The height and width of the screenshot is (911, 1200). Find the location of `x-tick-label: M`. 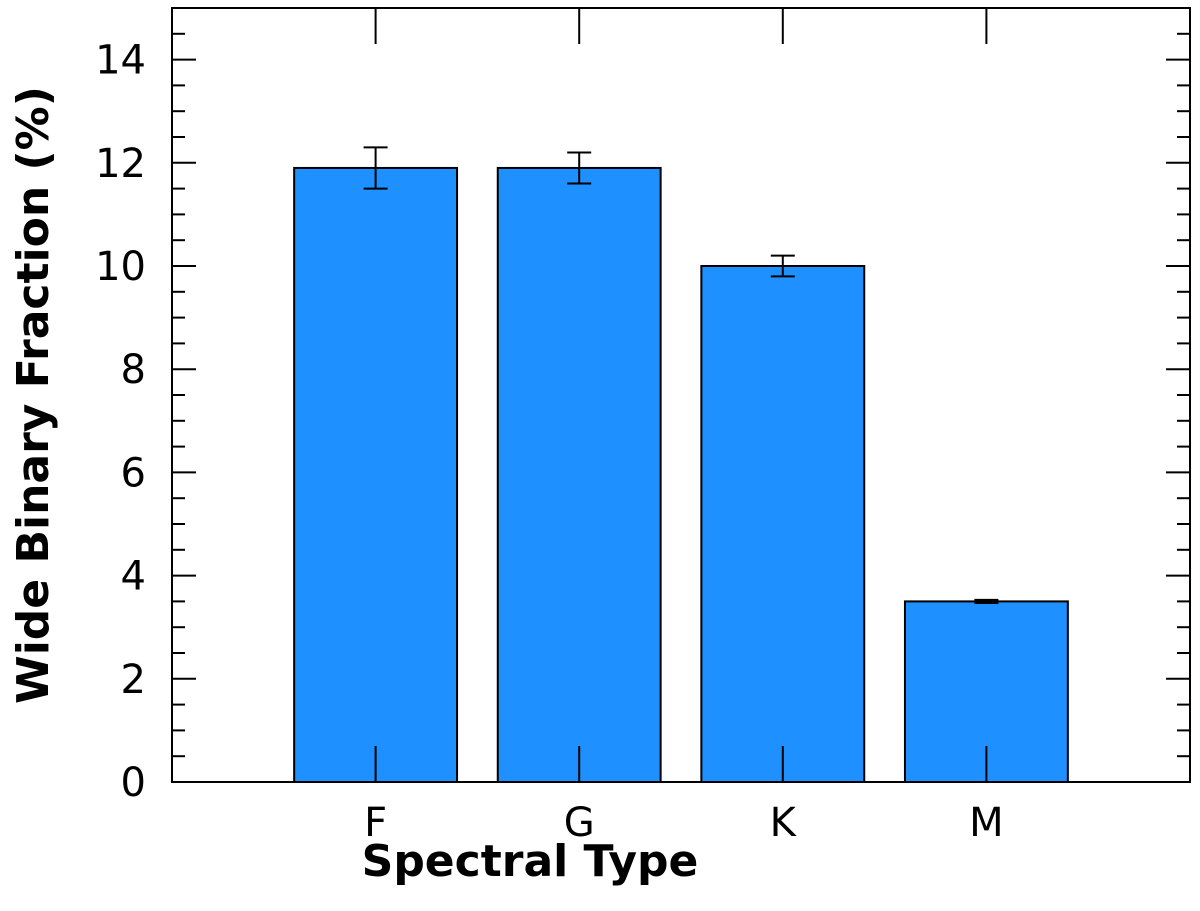

x-tick-label: M is located at coordinates (986, 823).